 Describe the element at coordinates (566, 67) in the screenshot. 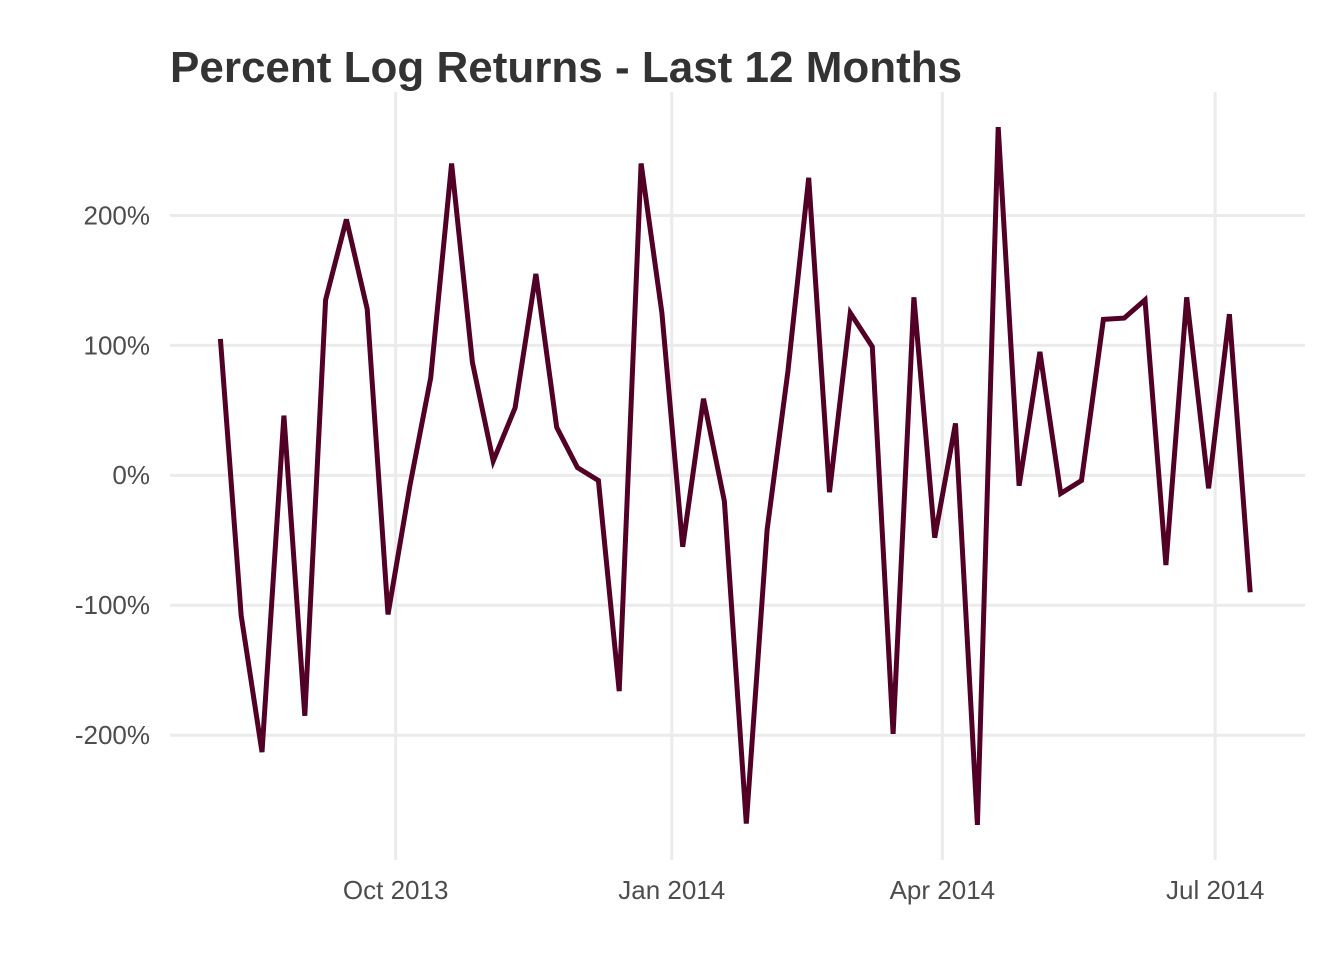

I see `chart-title: Percent Log Returns - Last 12 Months` at that location.